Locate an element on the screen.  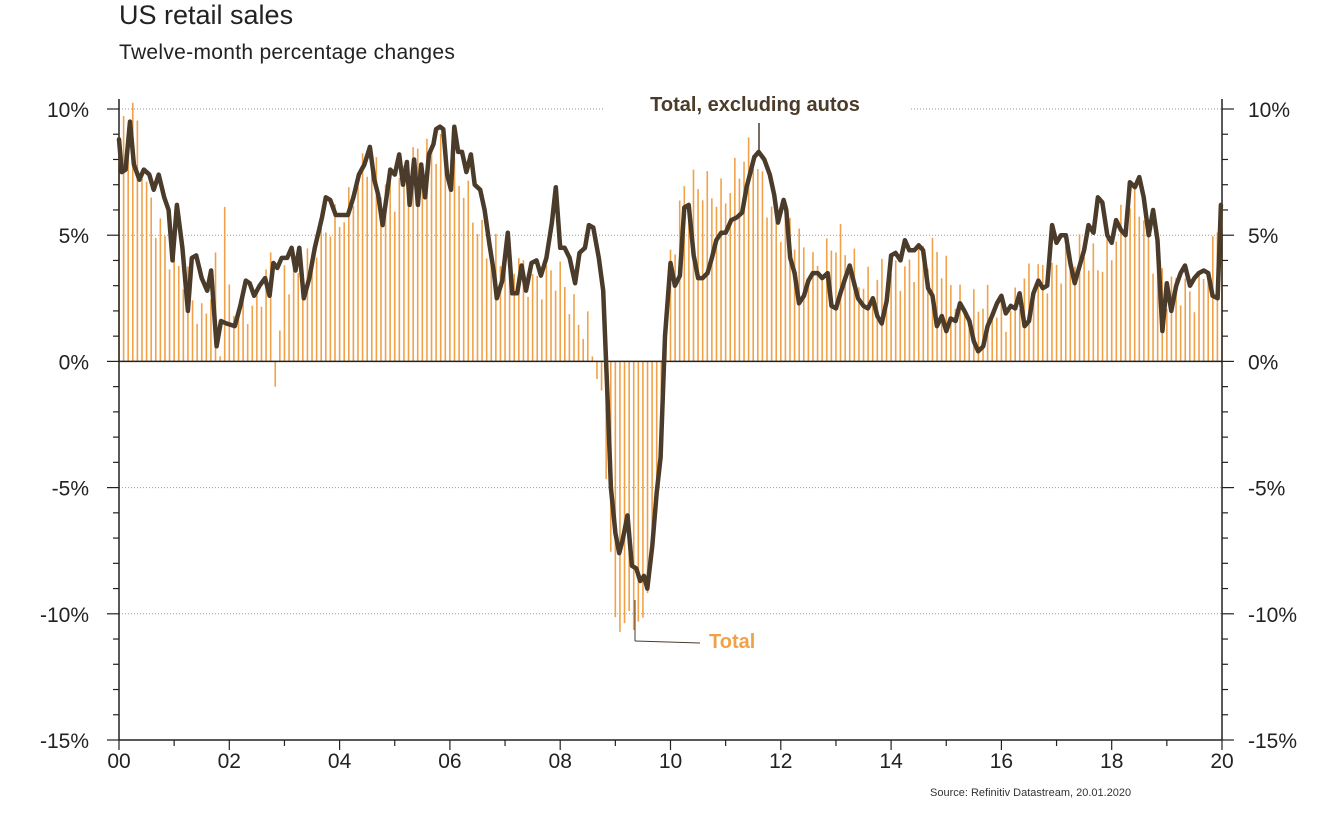
chart-title: US retail sales is located at coordinates (206, 15).